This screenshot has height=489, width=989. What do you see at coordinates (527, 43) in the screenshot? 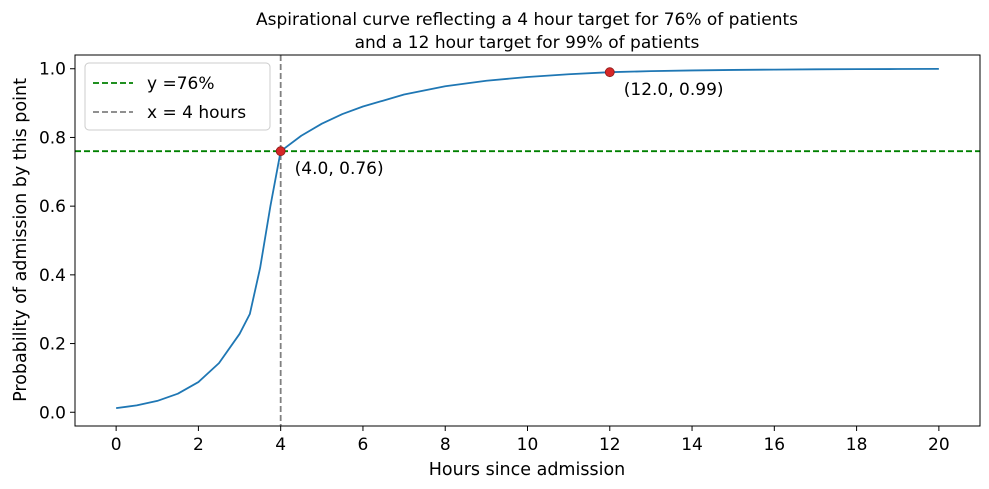
I see `chart-title-line-2: and a 12 hour target for 99% of patients` at bounding box center [527, 43].